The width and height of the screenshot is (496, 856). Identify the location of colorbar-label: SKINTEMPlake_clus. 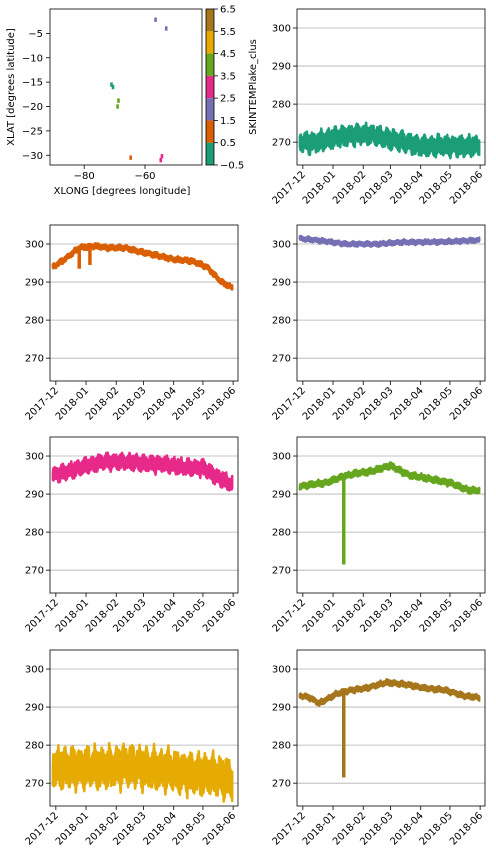
(253, 87).